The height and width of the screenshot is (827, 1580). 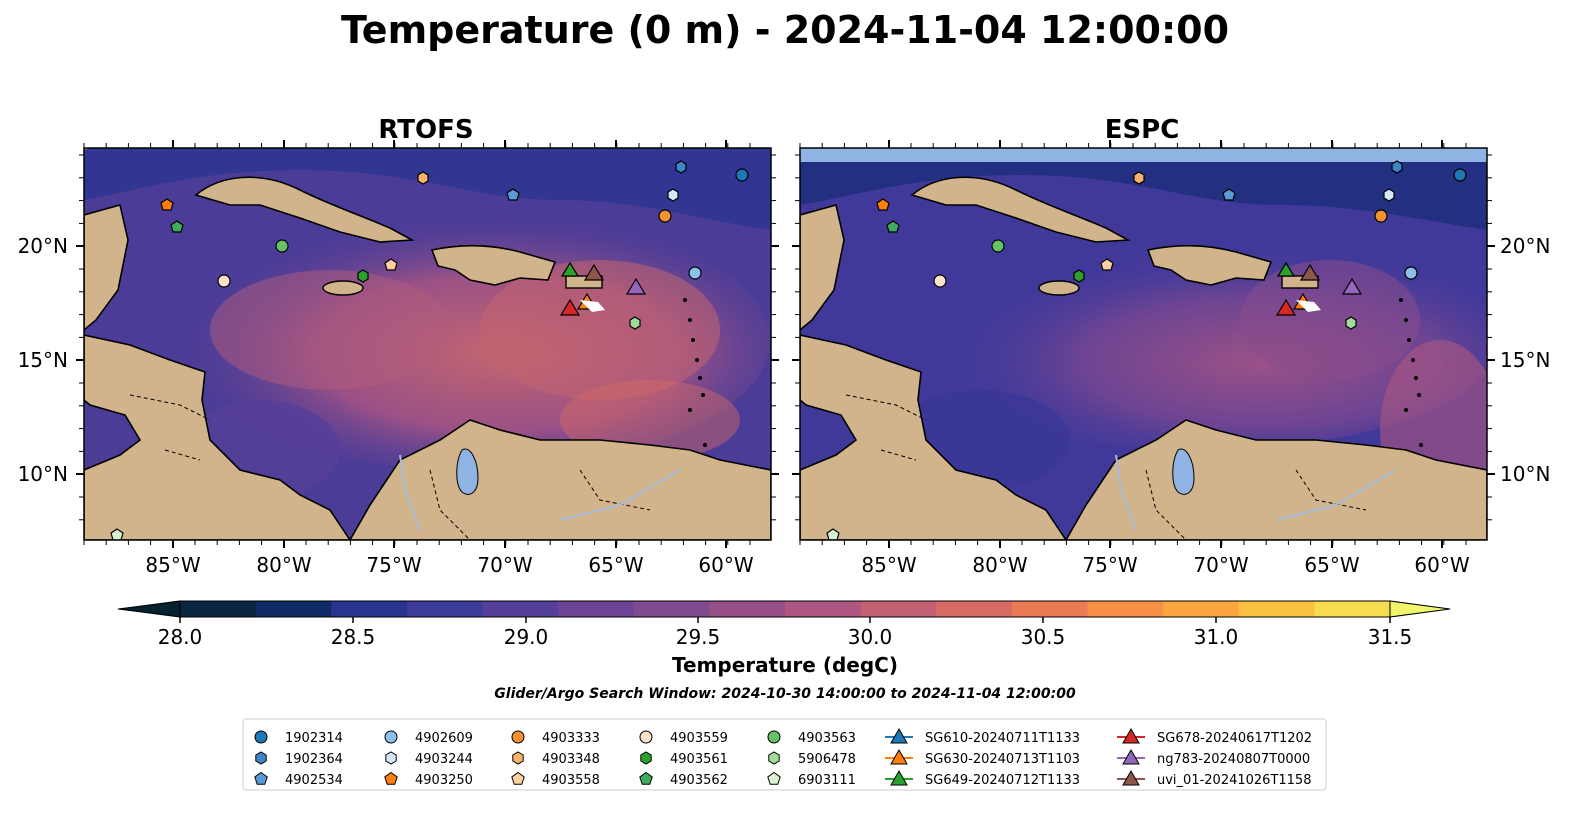 What do you see at coordinates (1233, 759) in the screenshot?
I see `legend-label: ng783-20240807T0000` at bounding box center [1233, 759].